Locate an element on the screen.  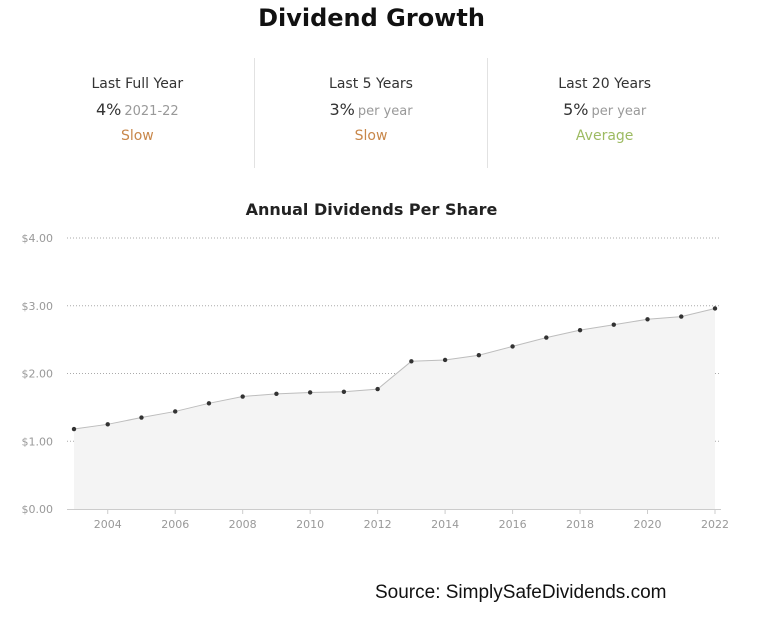
x-tick-label: 2010 is located at coordinates (310, 524).